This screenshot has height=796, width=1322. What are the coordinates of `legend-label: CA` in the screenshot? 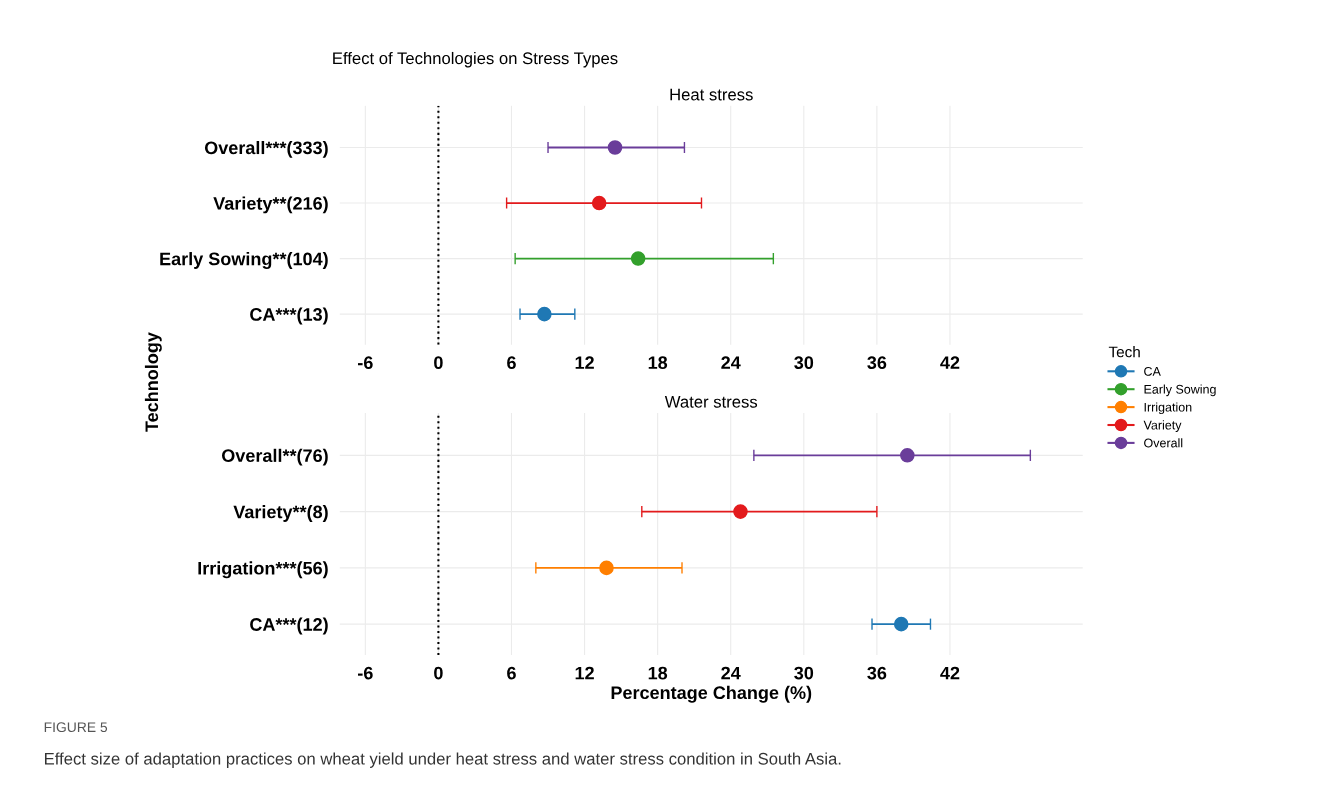 It's located at (1152, 371).